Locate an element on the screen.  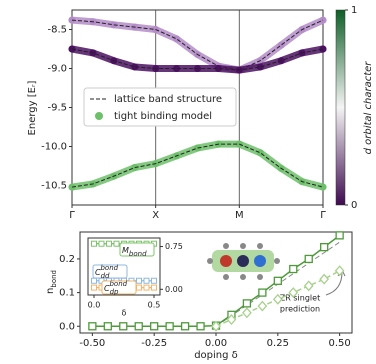
inset-series-label-sub: bond is located at coordinates (138, 254).